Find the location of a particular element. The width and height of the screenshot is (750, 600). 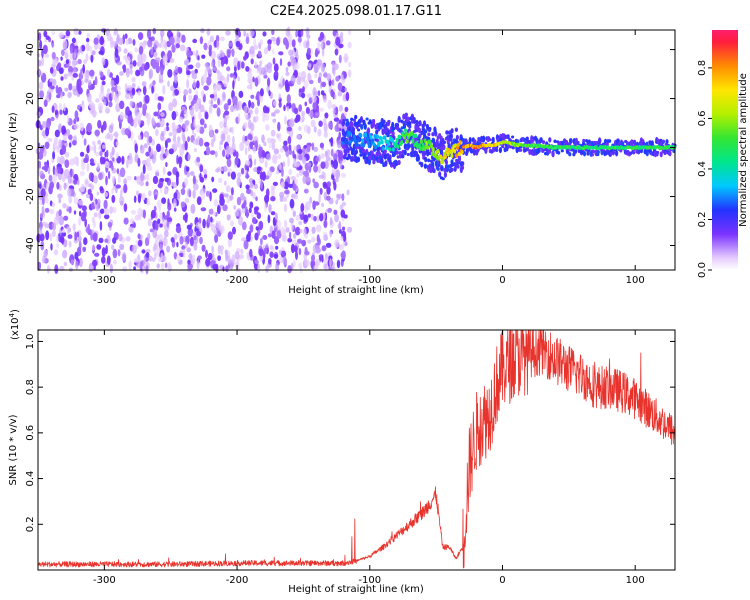

colorbar-tick-label: 0.8 is located at coordinates (702, 68).